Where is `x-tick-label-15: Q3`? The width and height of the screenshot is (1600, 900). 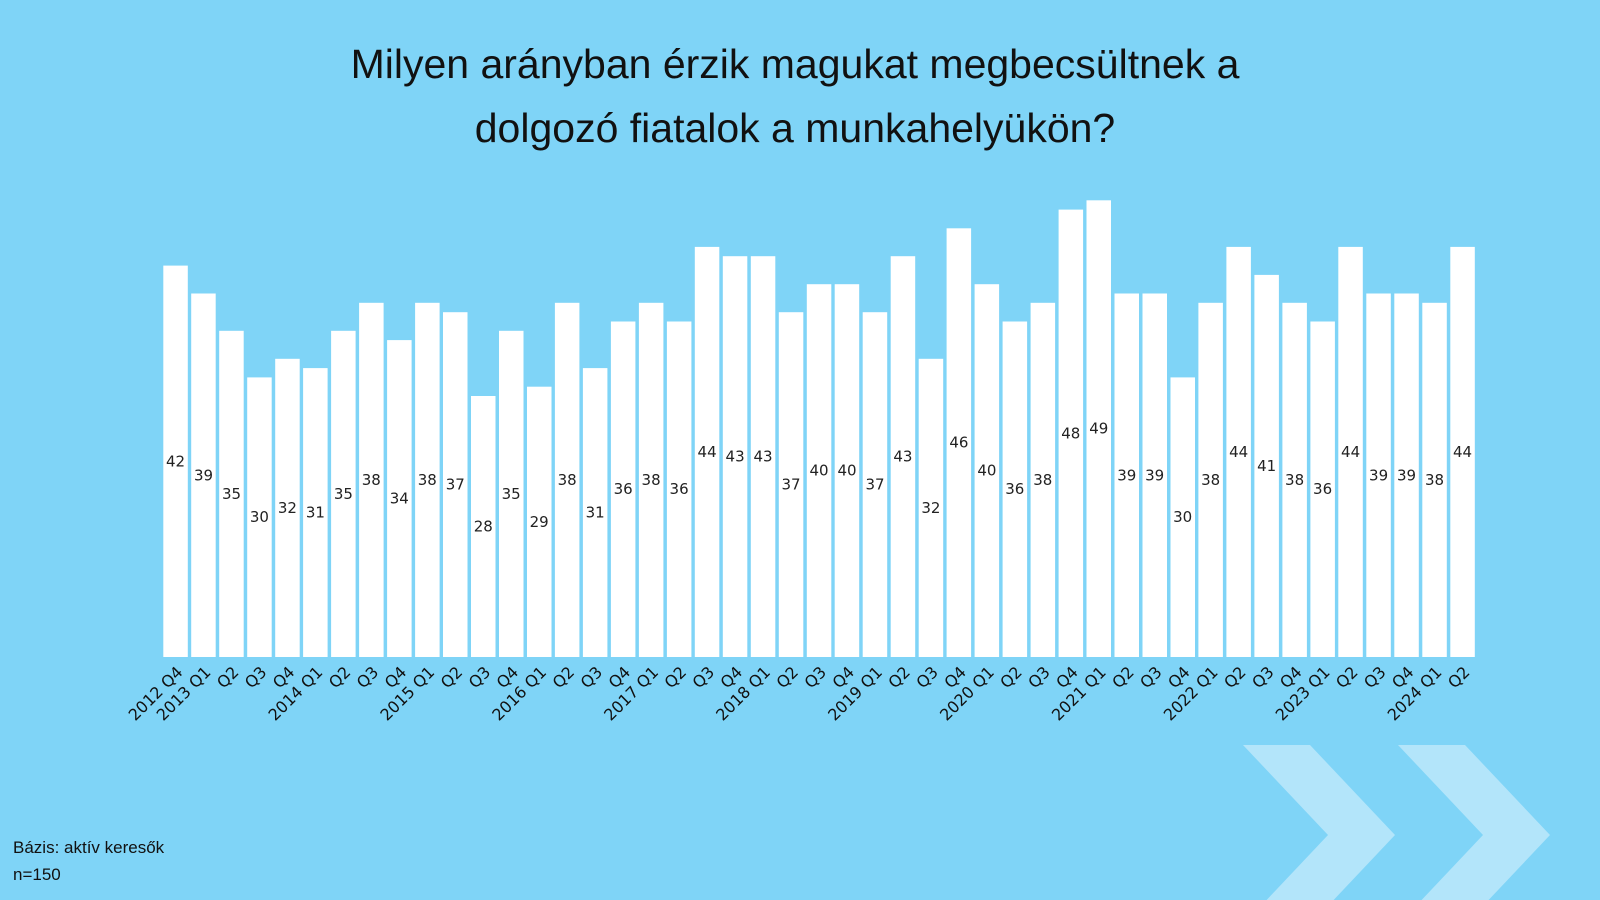
x-tick-label-15: Q3 is located at coordinates (592, 678).